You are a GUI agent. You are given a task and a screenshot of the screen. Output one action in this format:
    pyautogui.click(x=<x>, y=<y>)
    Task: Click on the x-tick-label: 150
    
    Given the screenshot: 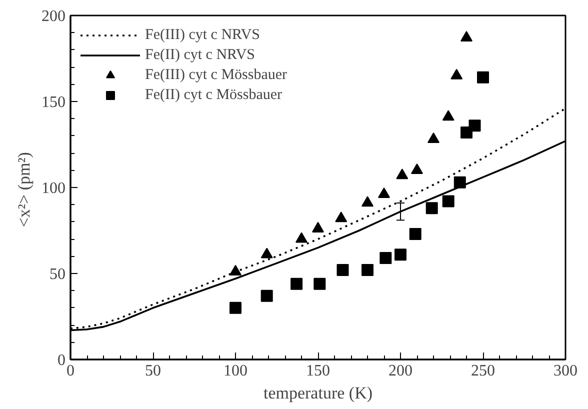 What is the action you would take?
    pyautogui.click(x=318, y=371)
    